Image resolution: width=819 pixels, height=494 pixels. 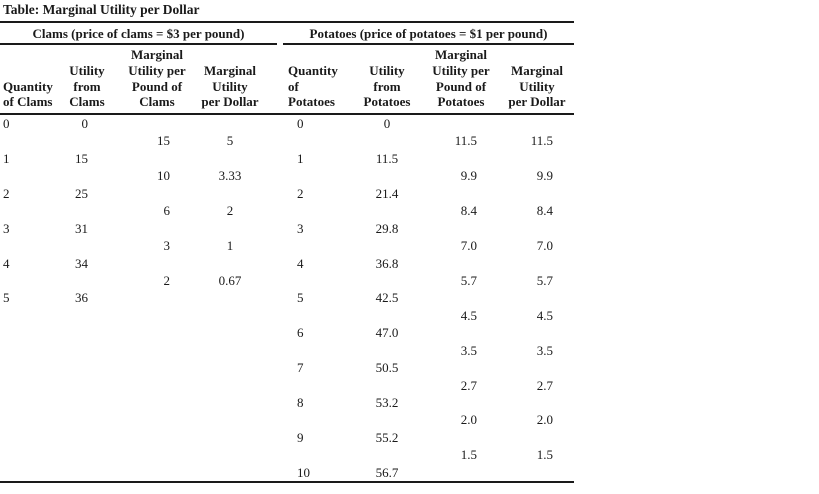 What do you see at coordinates (544, 315) in the screenshot?
I see `table-cell: 4.5` at bounding box center [544, 315].